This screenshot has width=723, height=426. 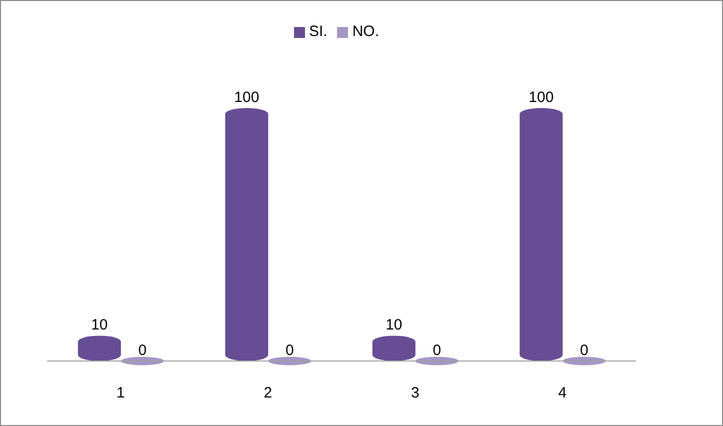 What do you see at coordinates (415, 393) in the screenshot?
I see `x-tick-label: 3` at bounding box center [415, 393].